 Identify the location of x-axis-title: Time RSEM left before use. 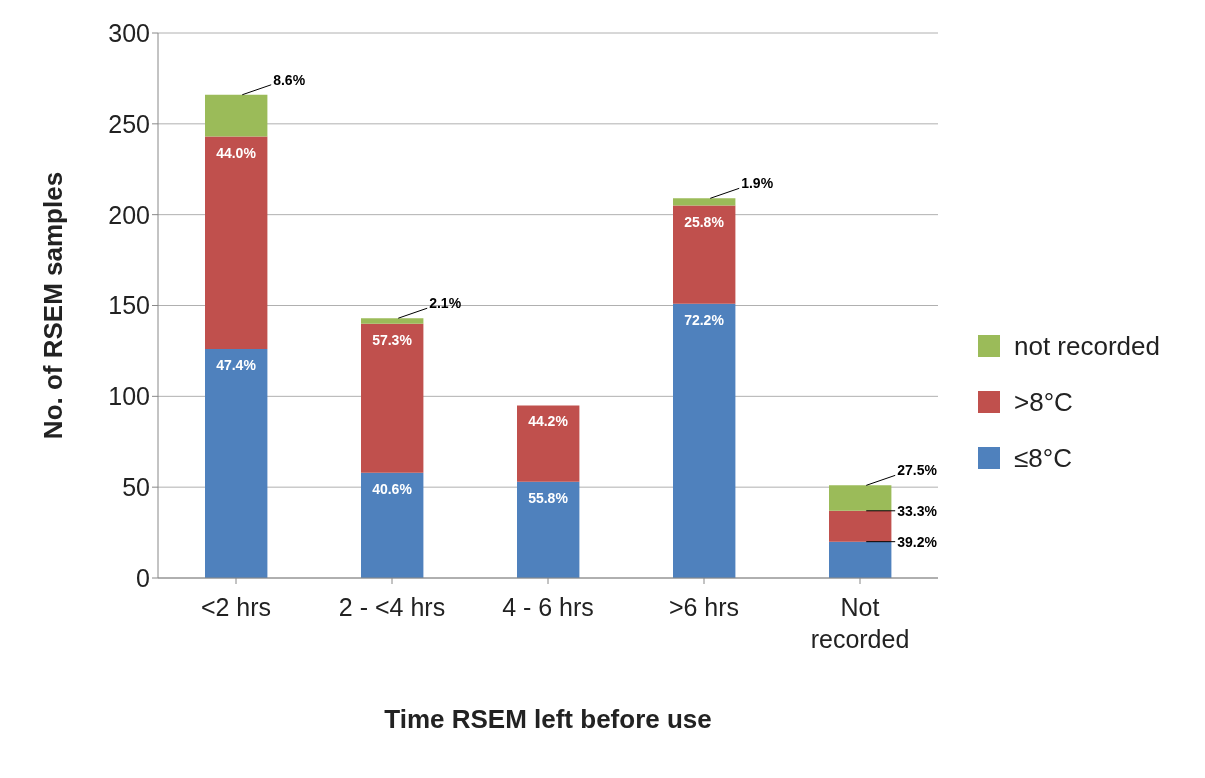
(548, 719).